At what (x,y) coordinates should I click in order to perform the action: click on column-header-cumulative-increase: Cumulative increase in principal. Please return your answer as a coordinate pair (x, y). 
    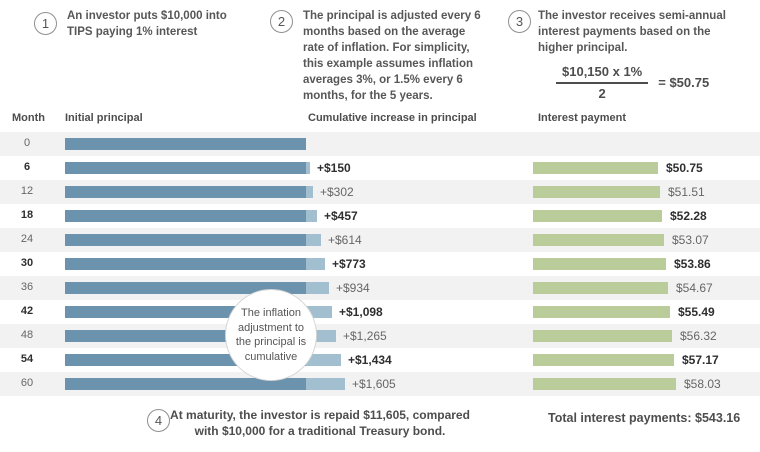
    Looking at the image, I should click on (392, 118).